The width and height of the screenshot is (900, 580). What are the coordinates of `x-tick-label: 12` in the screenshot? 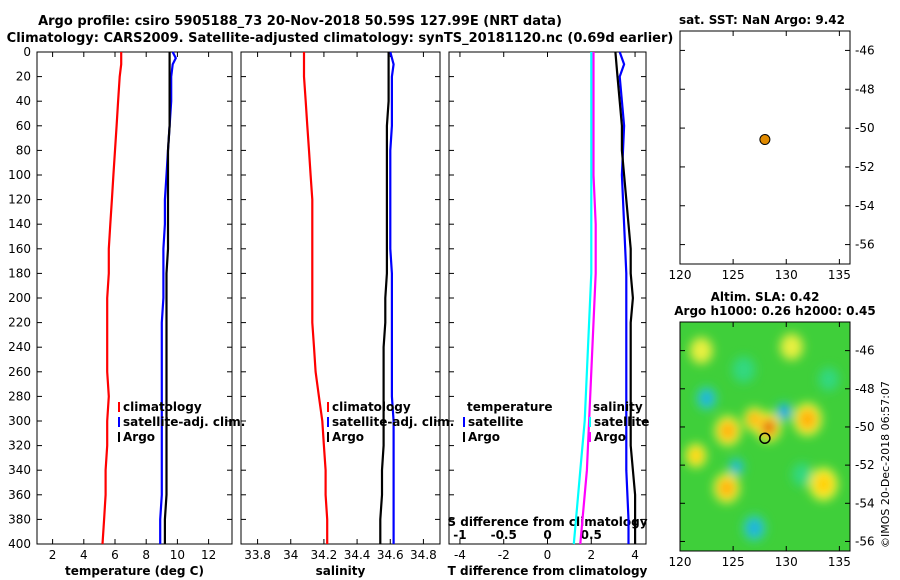 It's located at (208, 555).